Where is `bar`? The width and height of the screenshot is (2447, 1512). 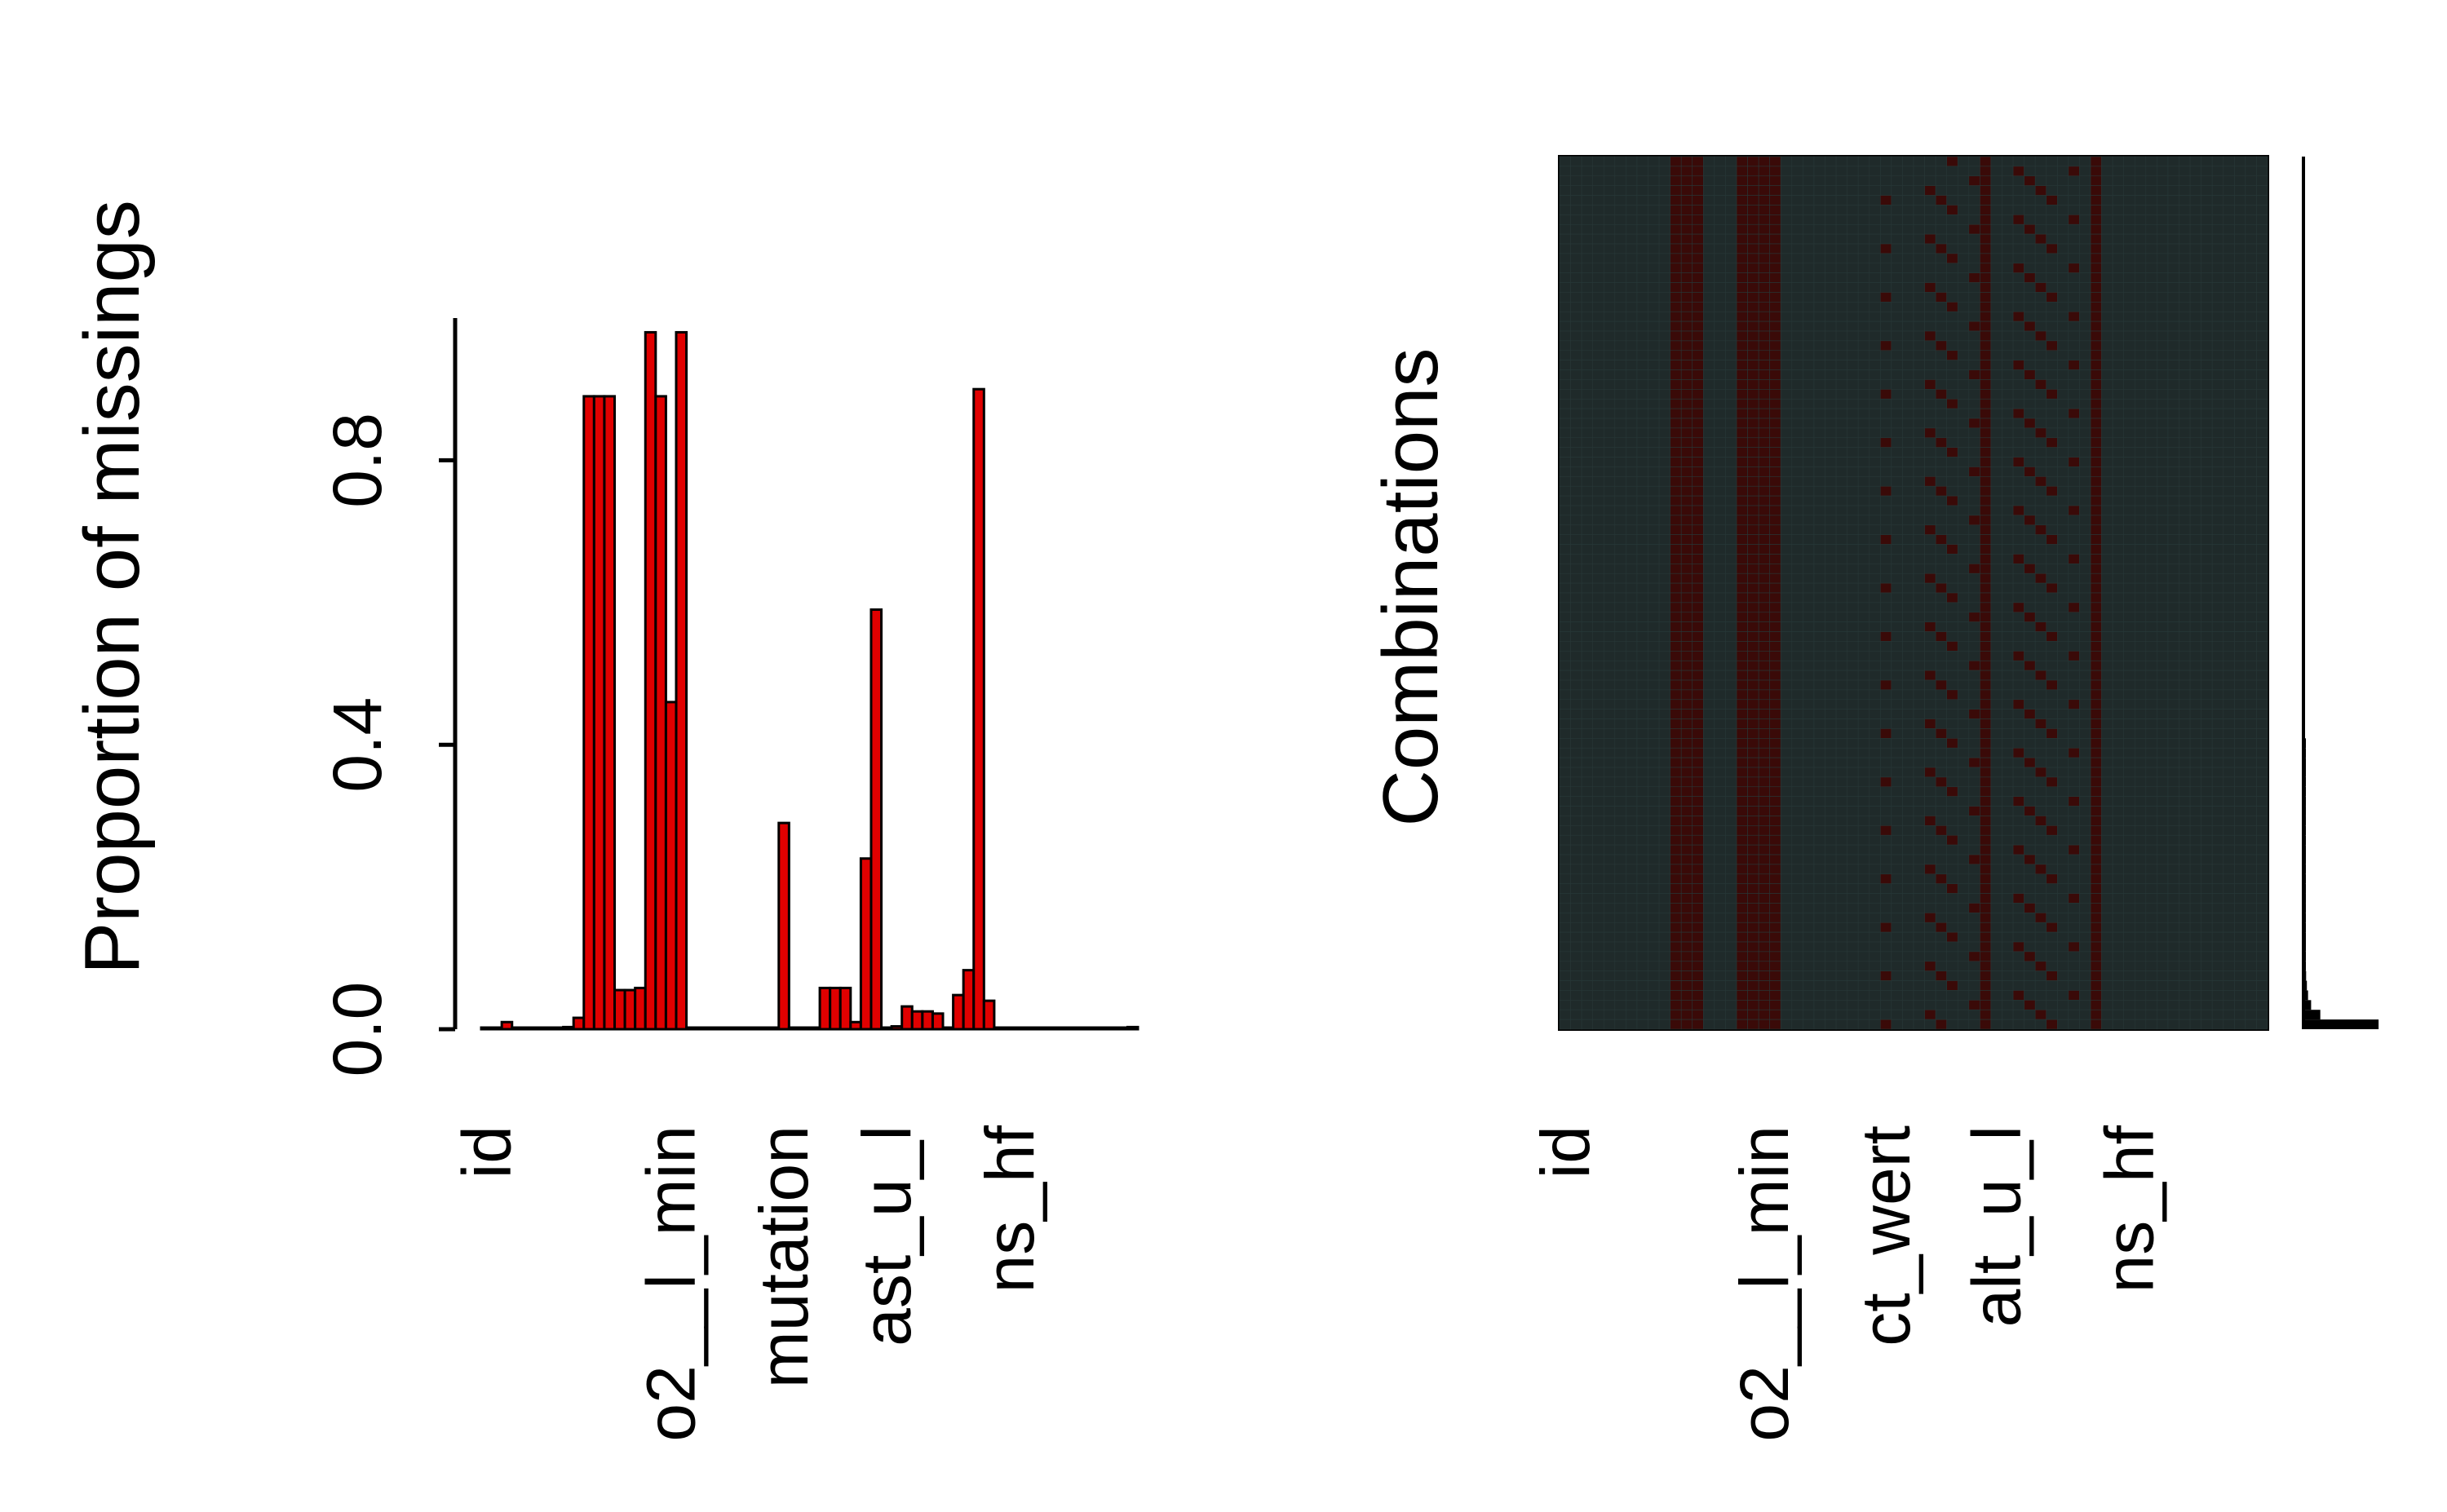 bar is located at coordinates (1112, 1028).